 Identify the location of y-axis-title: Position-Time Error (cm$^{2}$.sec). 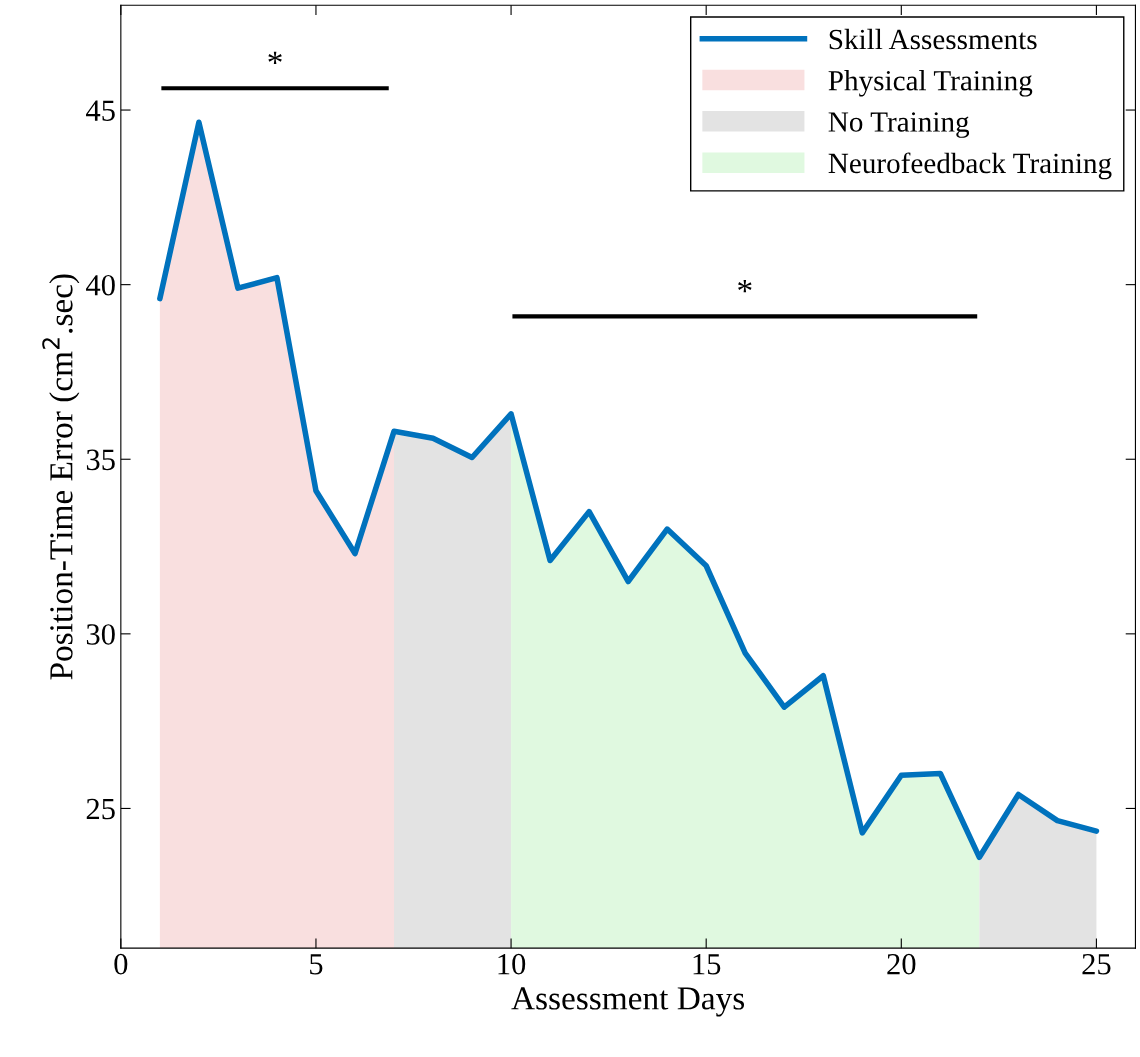
(61, 477).